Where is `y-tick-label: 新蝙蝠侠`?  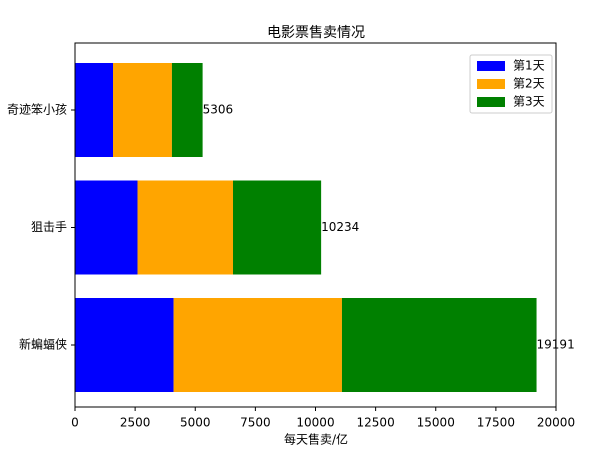 y-tick-label: 新蝙蝠侠 is located at coordinates (43, 344).